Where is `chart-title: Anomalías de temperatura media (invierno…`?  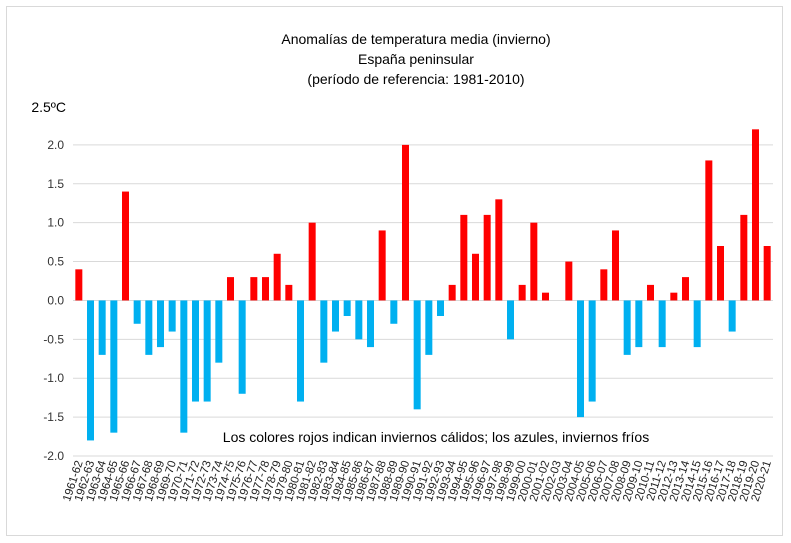
chart-title: Anomalías de temperatura media (invierno… is located at coordinates (415, 59).